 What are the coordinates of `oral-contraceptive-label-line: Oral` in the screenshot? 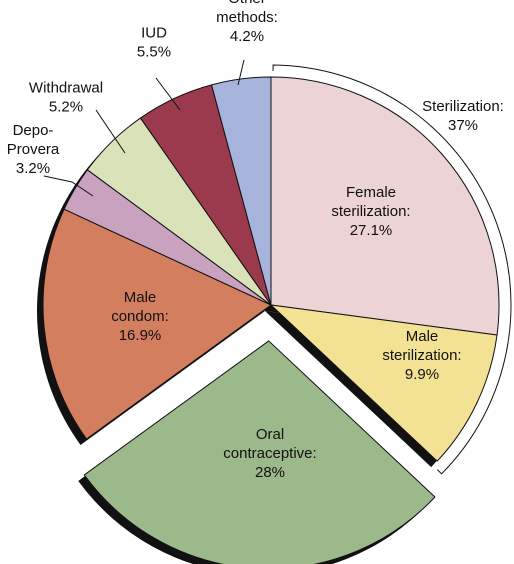 It's located at (270, 434).